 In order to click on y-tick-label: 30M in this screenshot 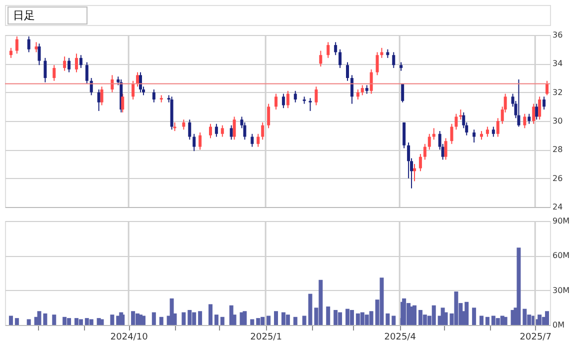, I will do `click(561, 290)`.